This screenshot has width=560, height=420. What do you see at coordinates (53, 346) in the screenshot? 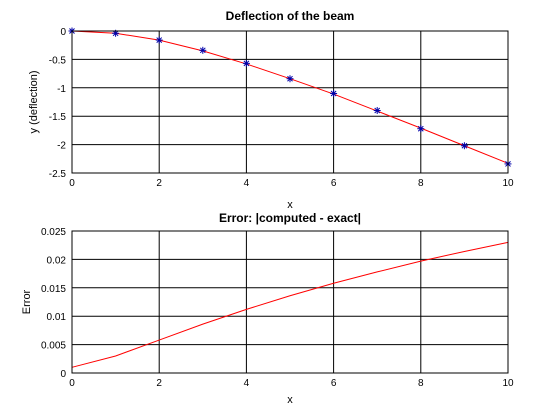
I see `error-plot-y-tick-label: 0.005` at bounding box center [53, 346].